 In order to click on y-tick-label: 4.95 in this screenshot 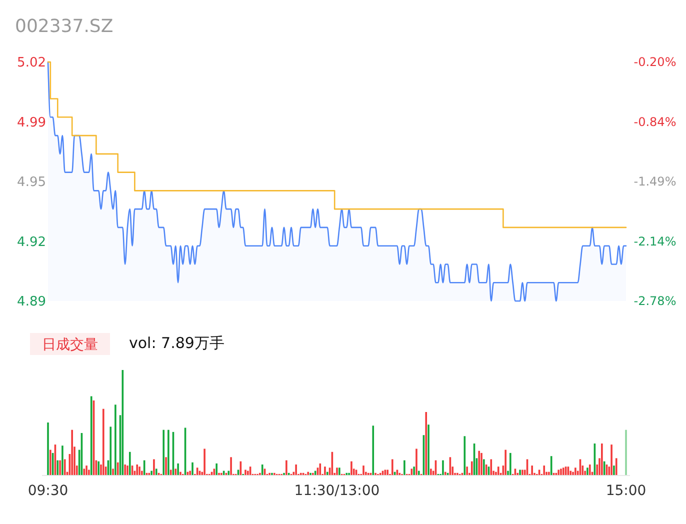, I will do `click(31, 182)`.